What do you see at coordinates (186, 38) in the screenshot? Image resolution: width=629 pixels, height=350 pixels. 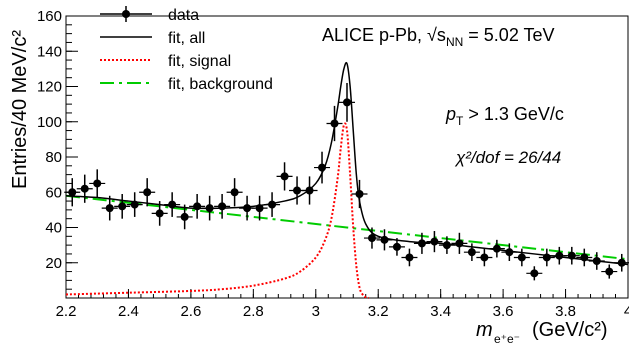 I see `legend-label: fit, all` at bounding box center [186, 38].